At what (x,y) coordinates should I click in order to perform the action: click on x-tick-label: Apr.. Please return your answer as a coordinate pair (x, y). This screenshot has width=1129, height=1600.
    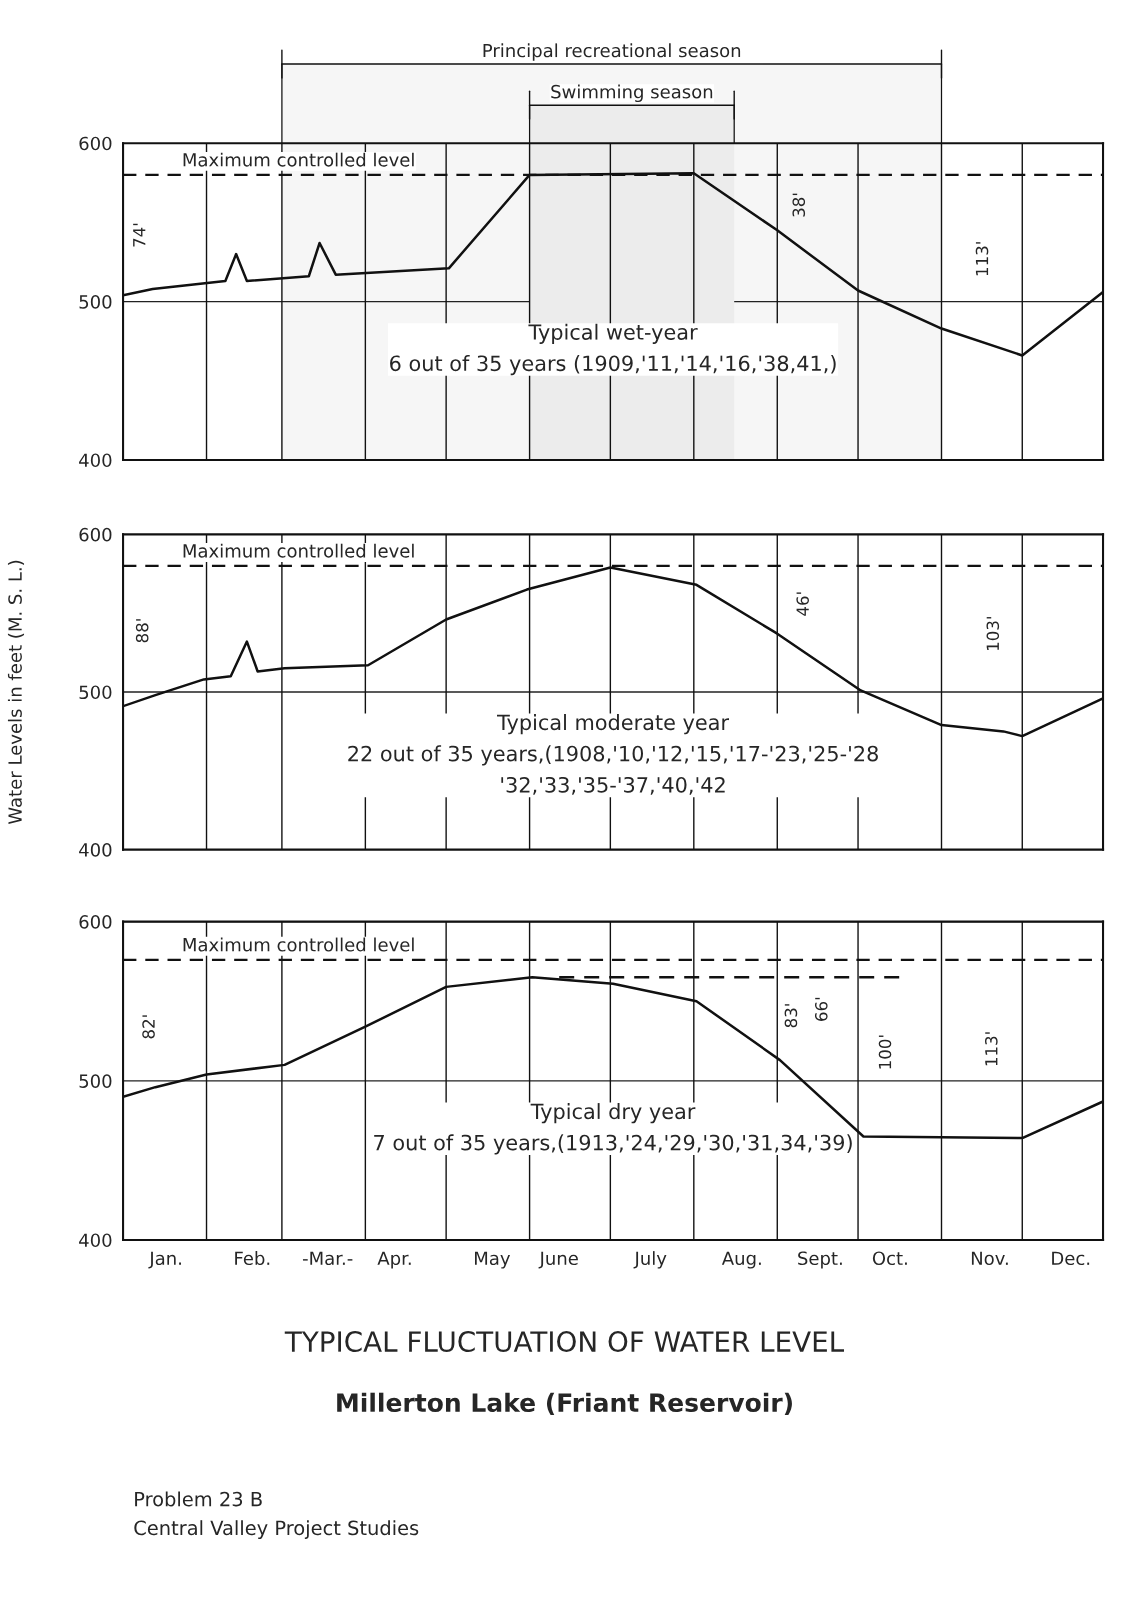
    Looking at the image, I should click on (394, 1260).